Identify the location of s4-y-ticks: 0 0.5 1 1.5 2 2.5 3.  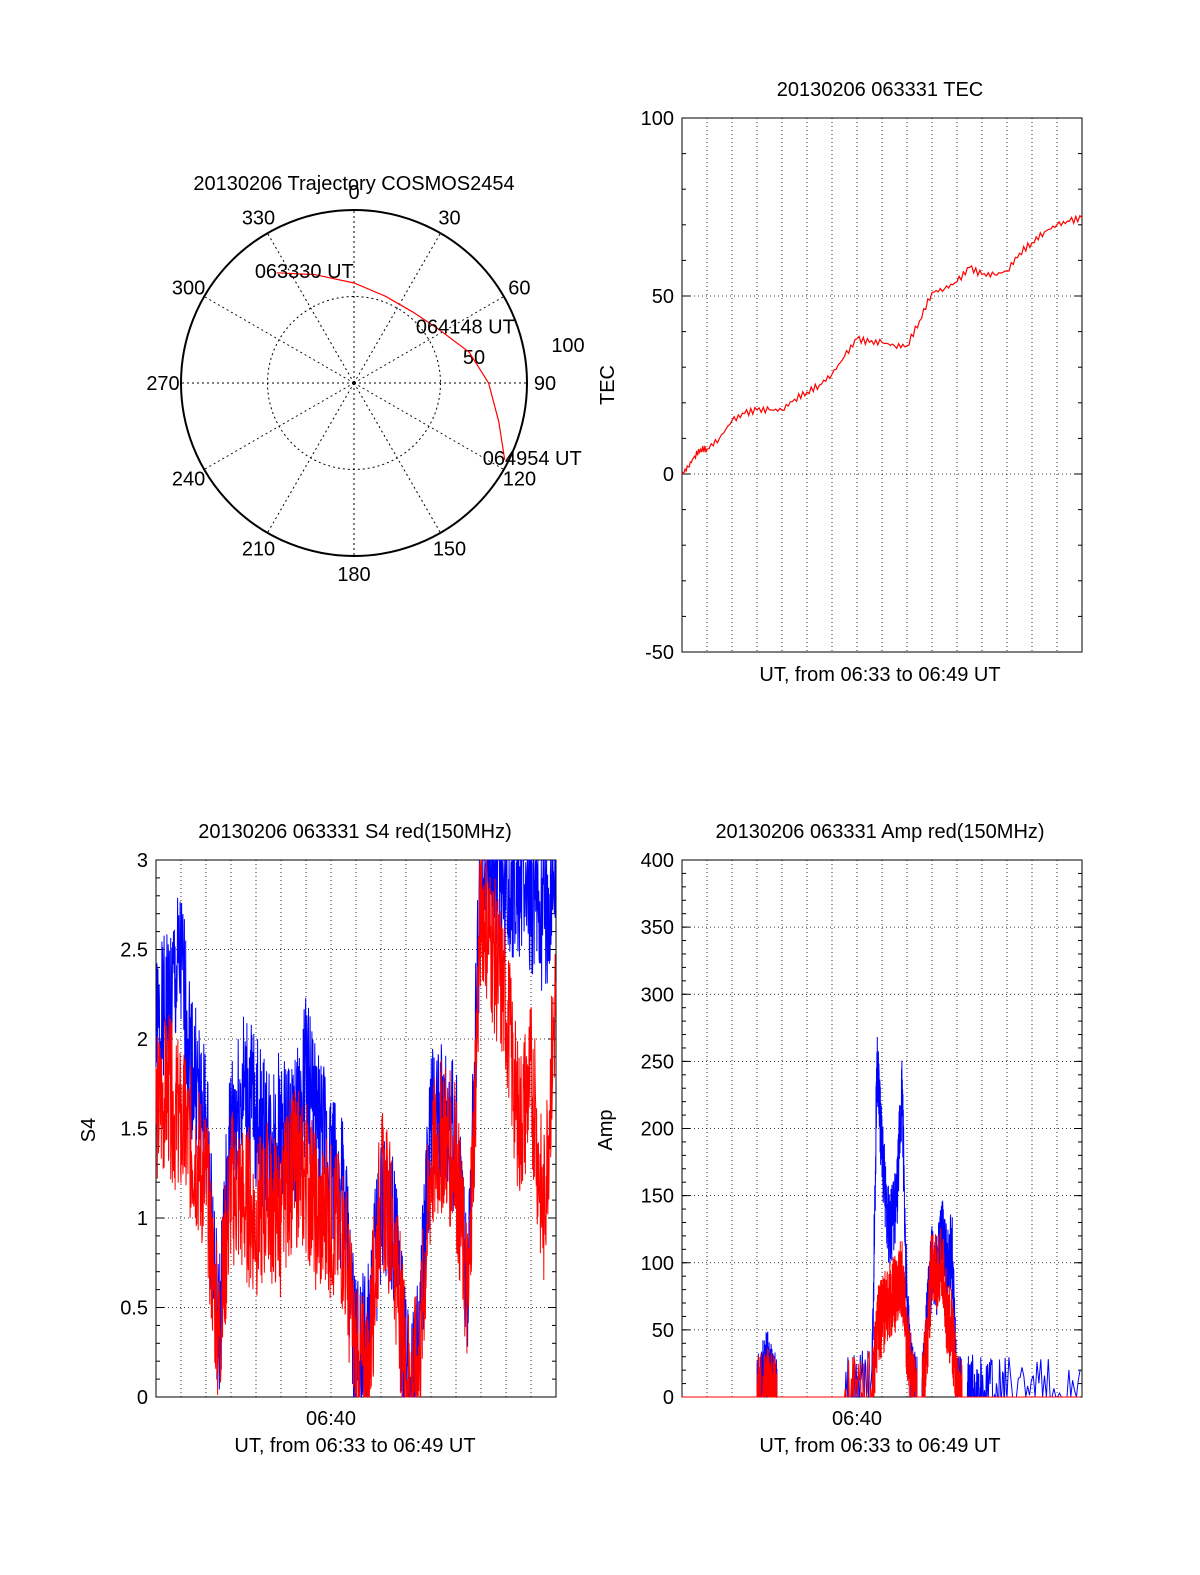
(338, 1129).